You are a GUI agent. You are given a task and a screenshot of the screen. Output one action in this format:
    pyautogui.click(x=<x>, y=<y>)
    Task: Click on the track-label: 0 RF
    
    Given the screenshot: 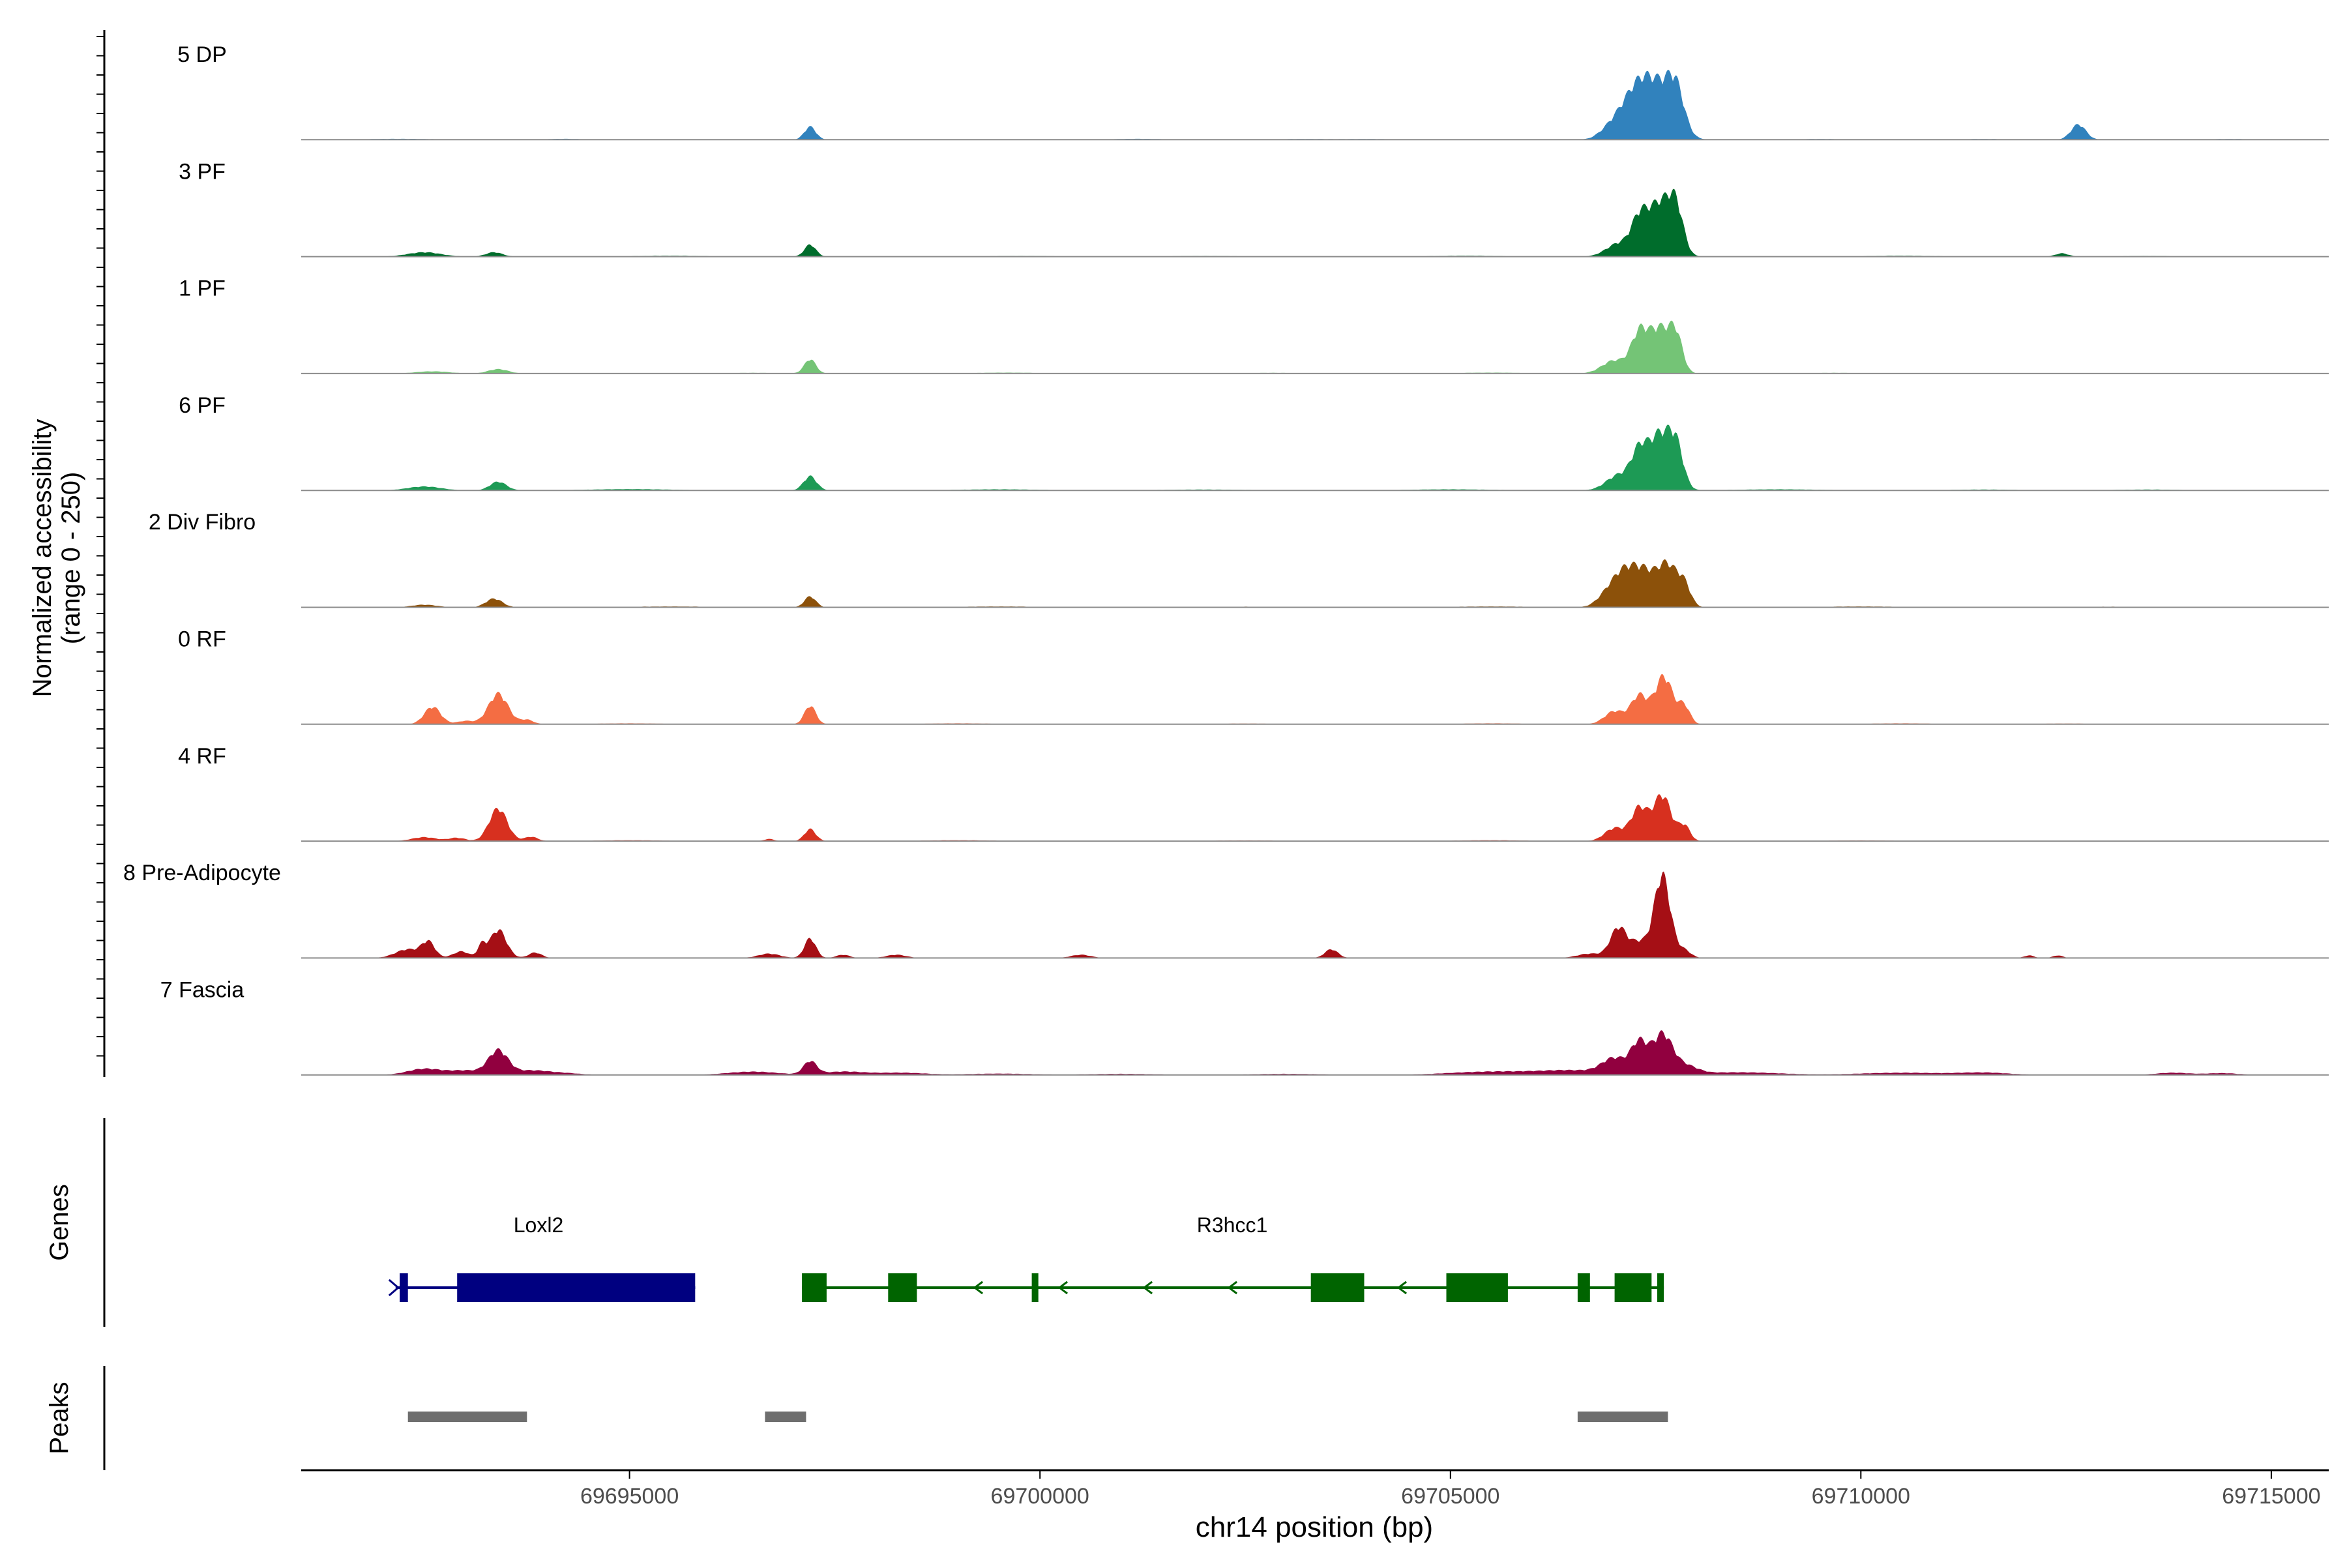 What is the action you would take?
    pyautogui.click(x=202, y=640)
    